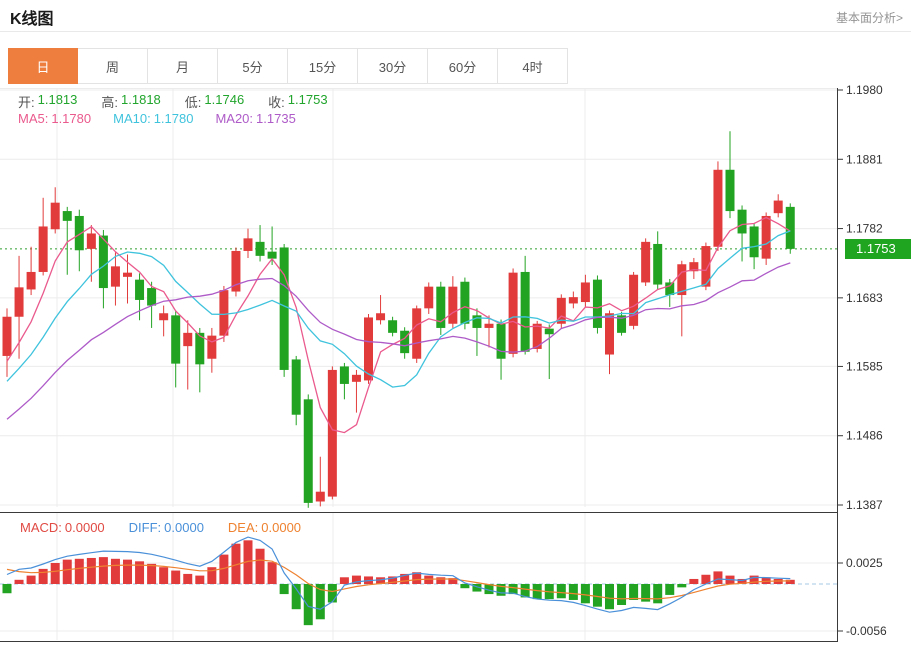  What do you see at coordinates (55, 118) in the screenshot?
I see `readout-item: MA5: 1.1780` at bounding box center [55, 118].